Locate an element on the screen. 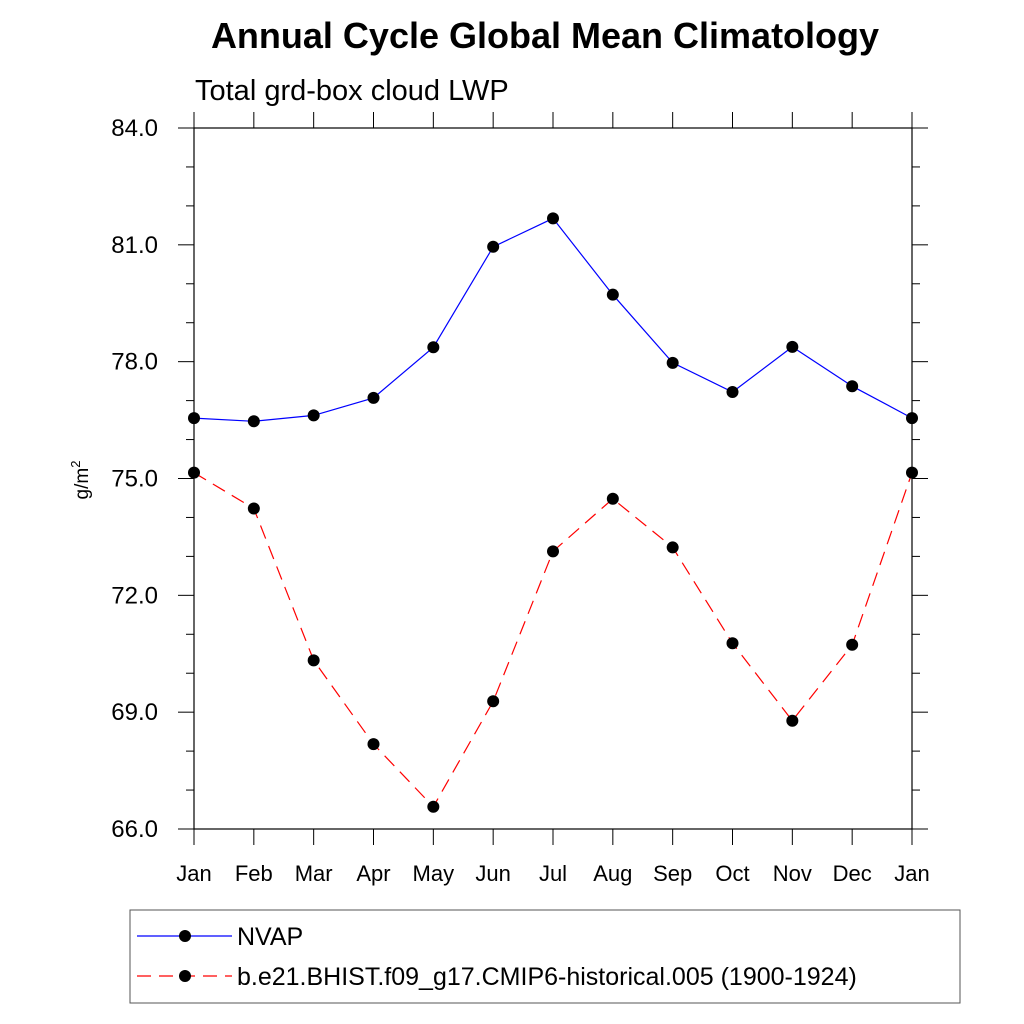  y-tick-label: 75.0 is located at coordinates (134, 479).